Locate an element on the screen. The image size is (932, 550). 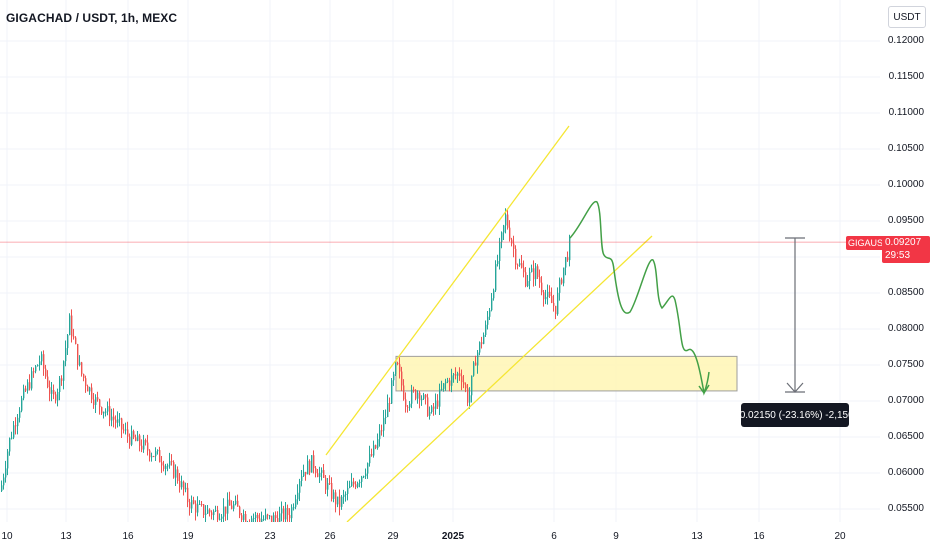
currency-button: USDT is located at coordinates (907, 17).